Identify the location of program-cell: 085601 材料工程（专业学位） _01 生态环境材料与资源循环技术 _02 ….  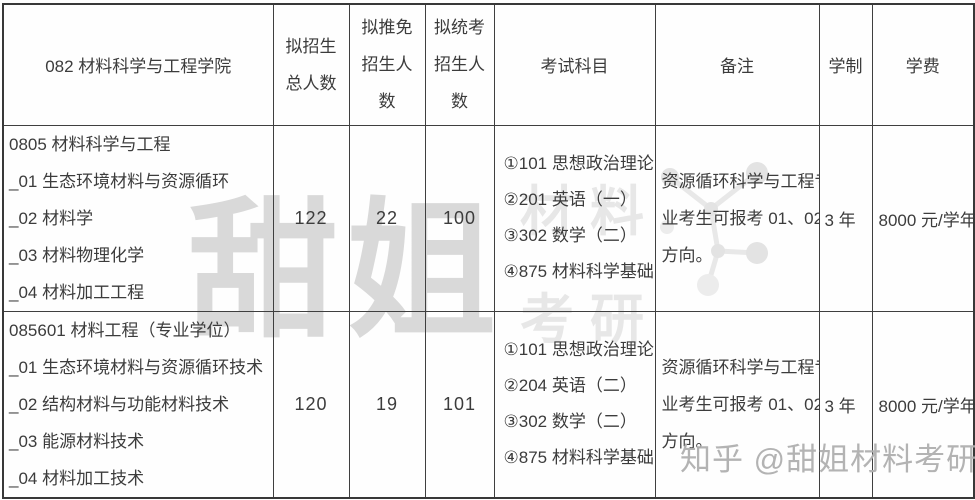
(138, 404).